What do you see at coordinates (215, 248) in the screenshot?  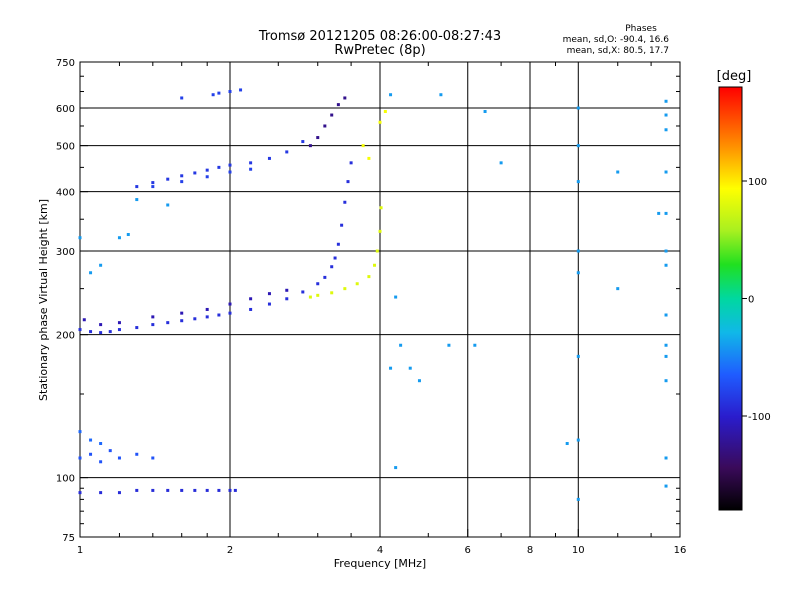 I see `trace-f-layer-o-mode` at bounding box center [215, 248].